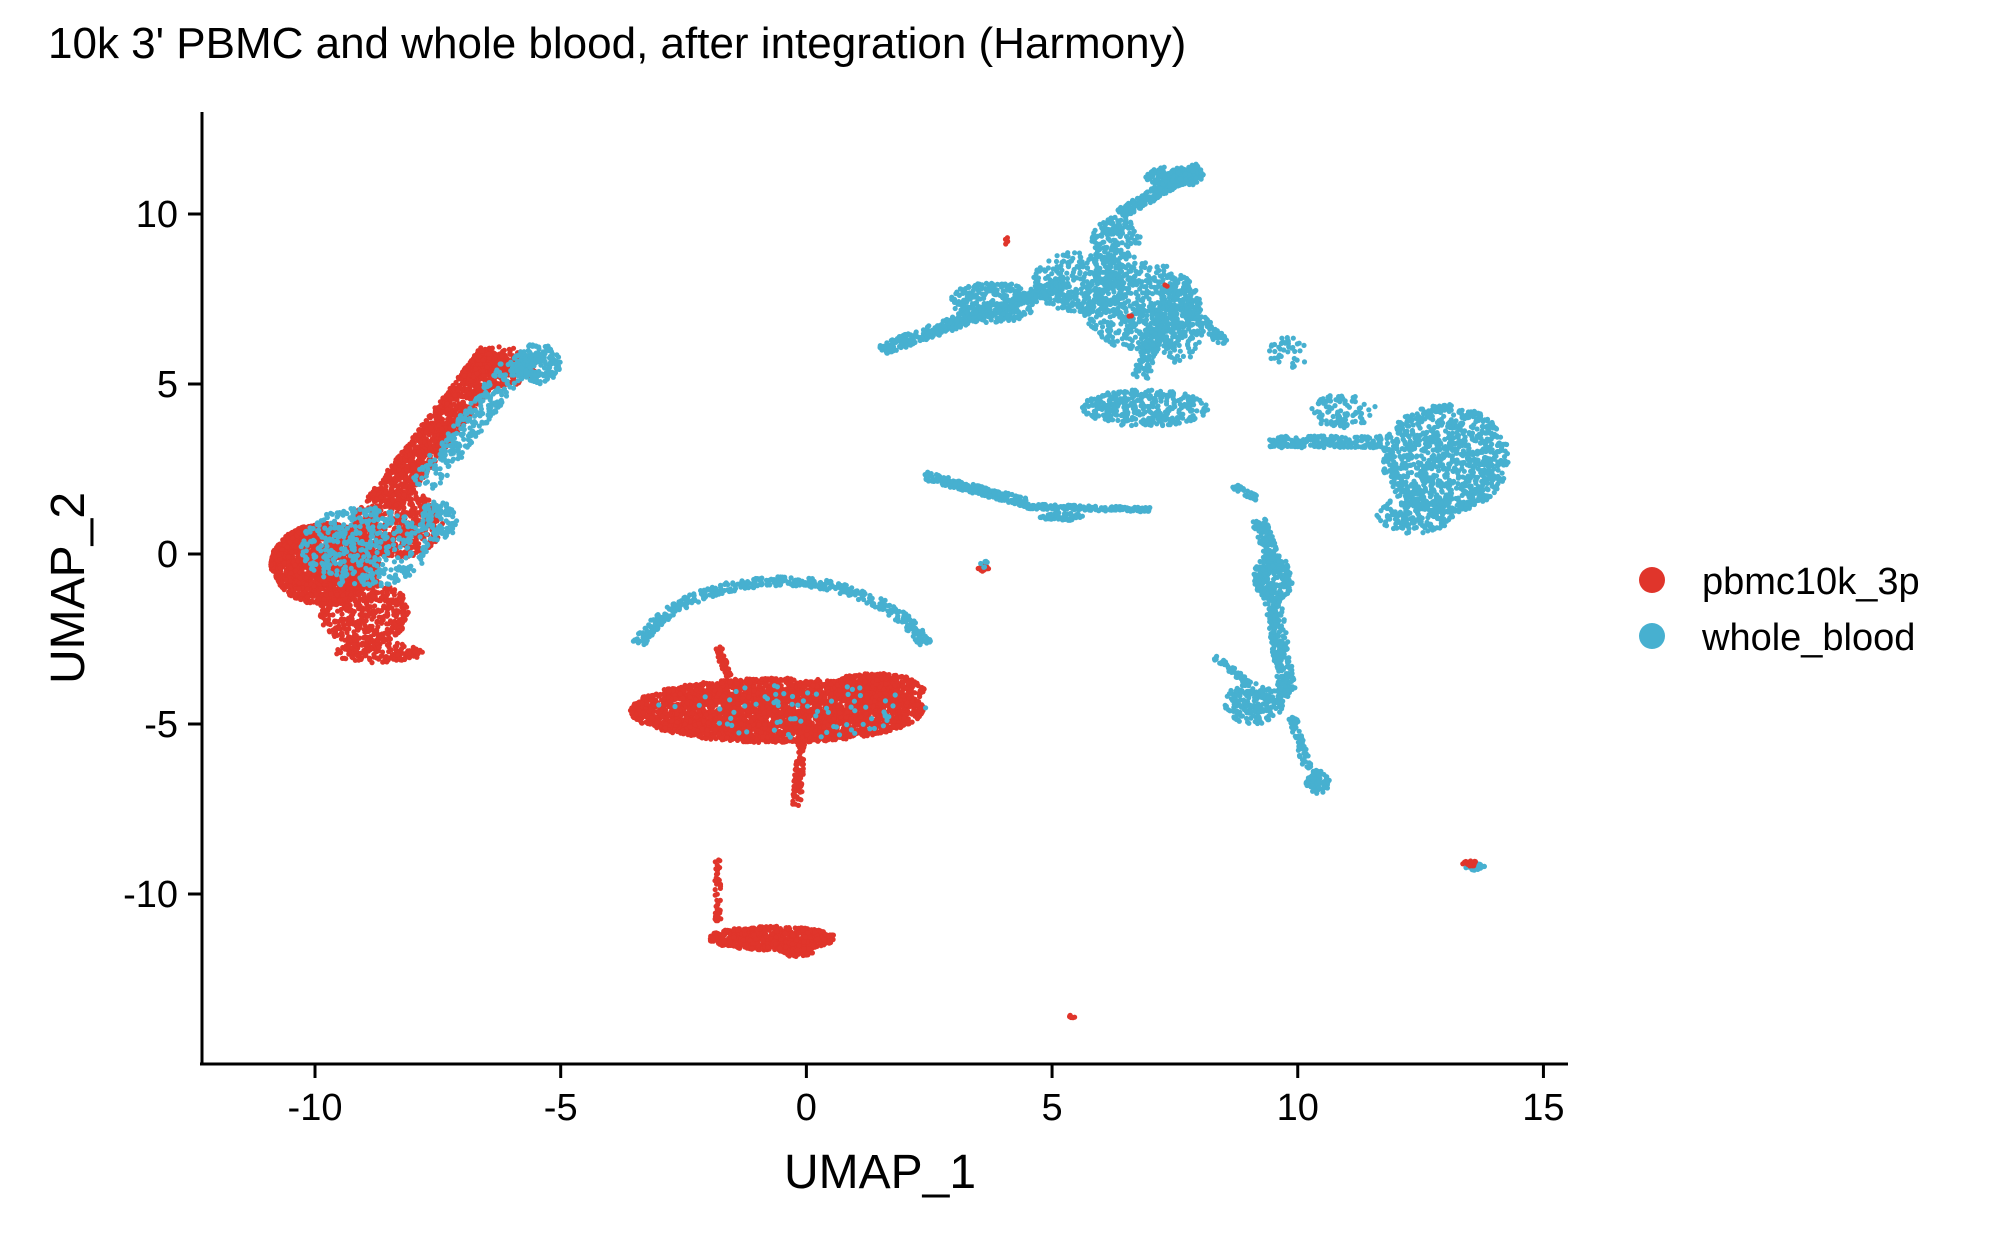 The image size is (2000, 1236). Describe the element at coordinates (394, 611) in the screenshot. I see `point-pbmc10k_3p-2035` at that location.